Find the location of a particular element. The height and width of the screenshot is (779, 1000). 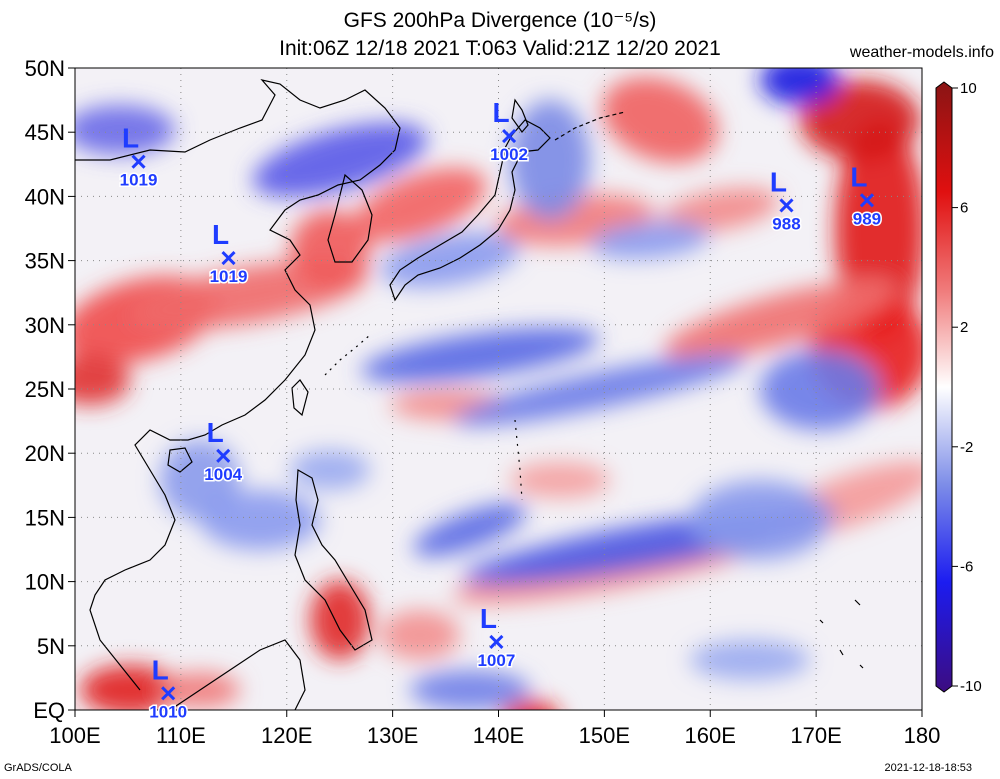

lat-tick-label: 25N is located at coordinates (45, 389).